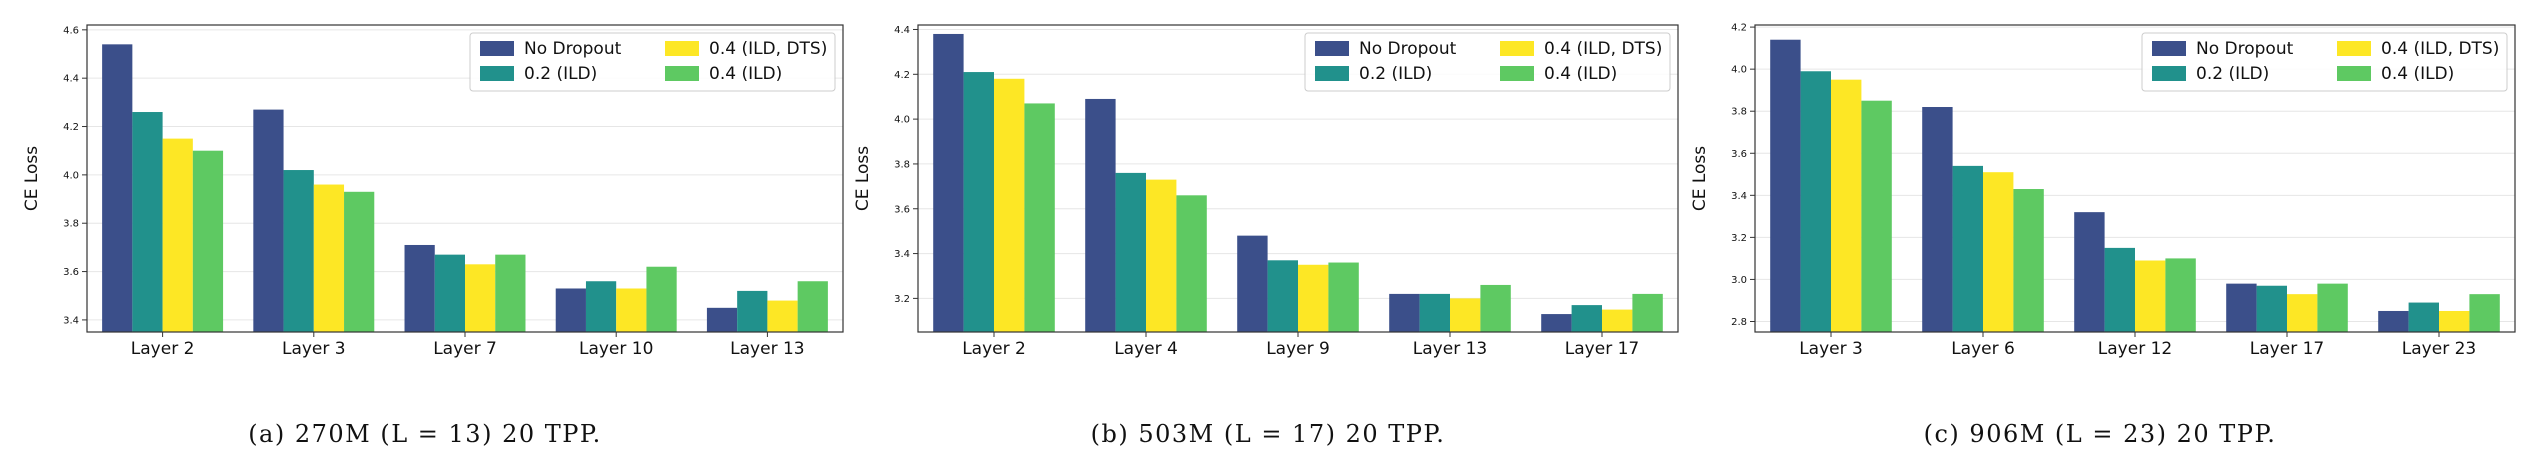  What do you see at coordinates (465, 349) in the screenshot?
I see `x-tick-label: Layer 7` at bounding box center [465, 349].